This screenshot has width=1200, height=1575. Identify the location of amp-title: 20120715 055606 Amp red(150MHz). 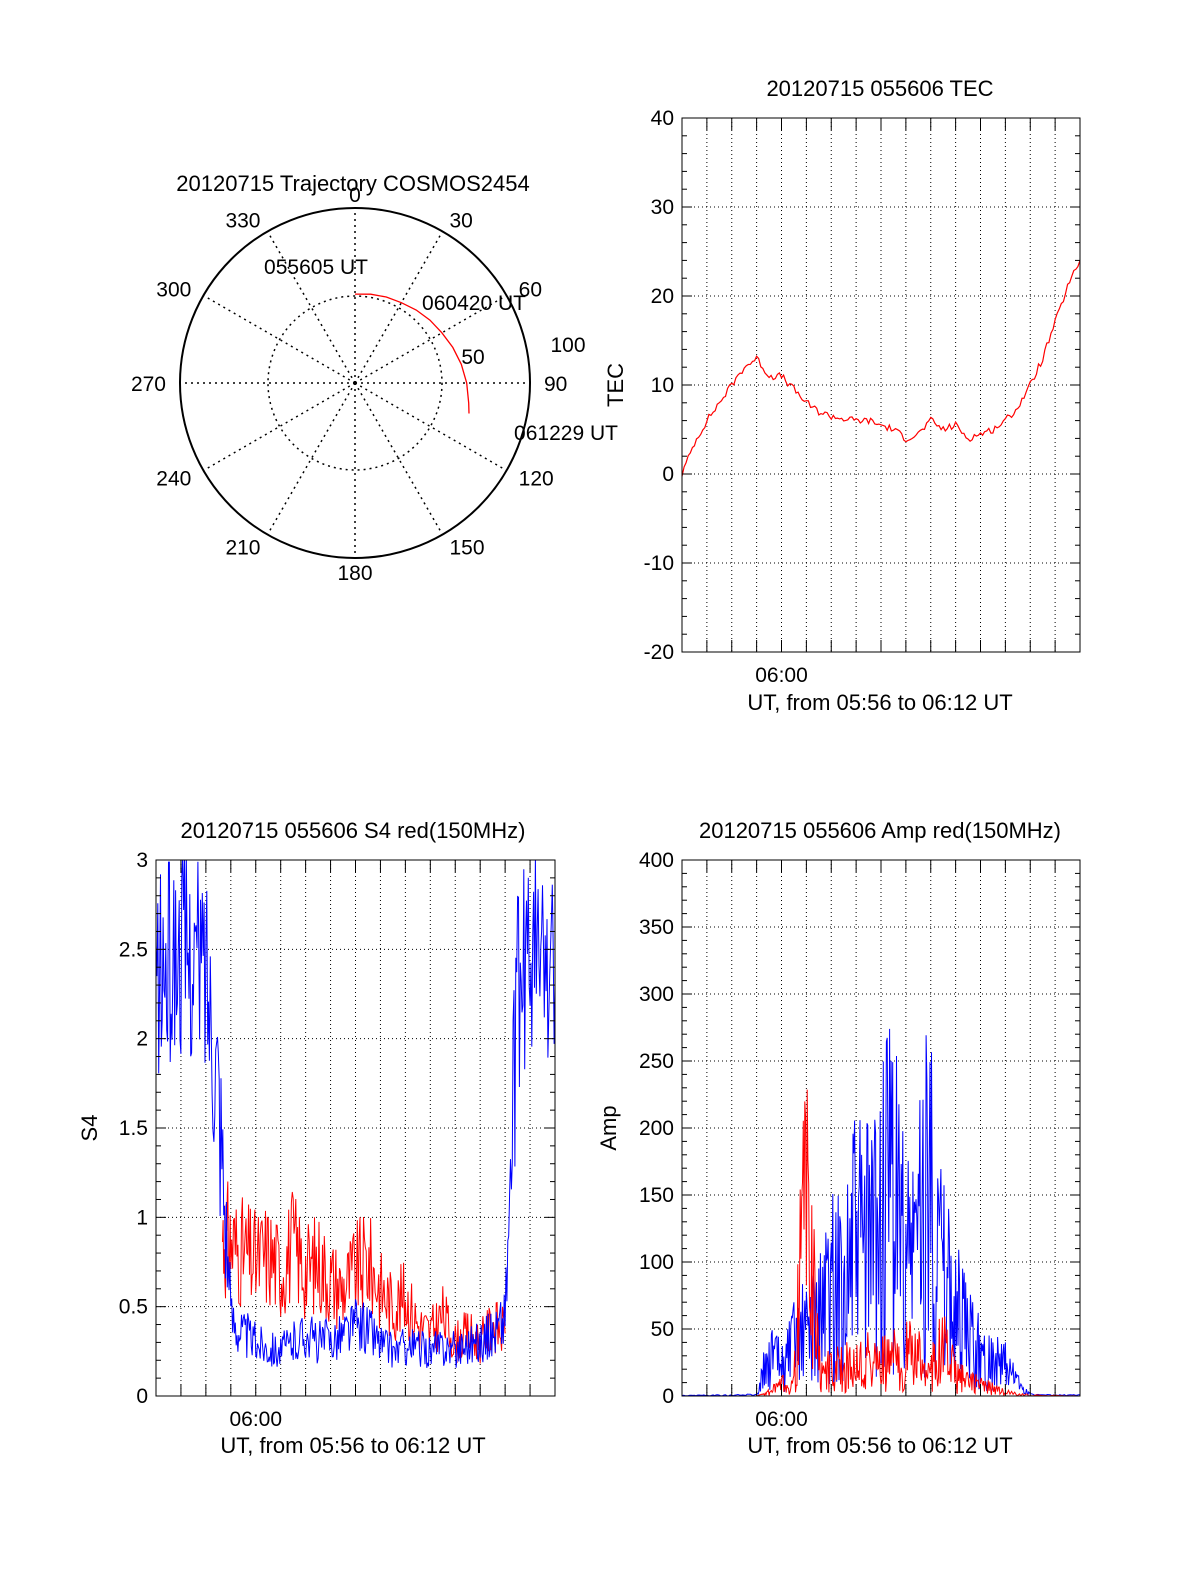
(880, 830).